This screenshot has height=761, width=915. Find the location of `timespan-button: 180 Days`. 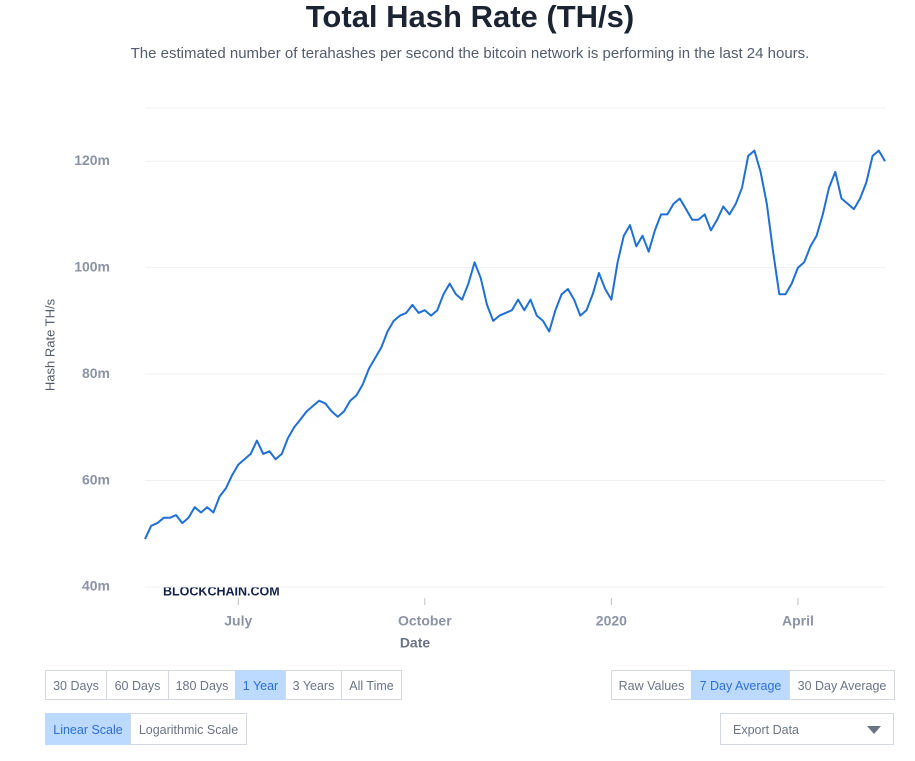

timespan-button: 180 Days is located at coordinates (202, 685).